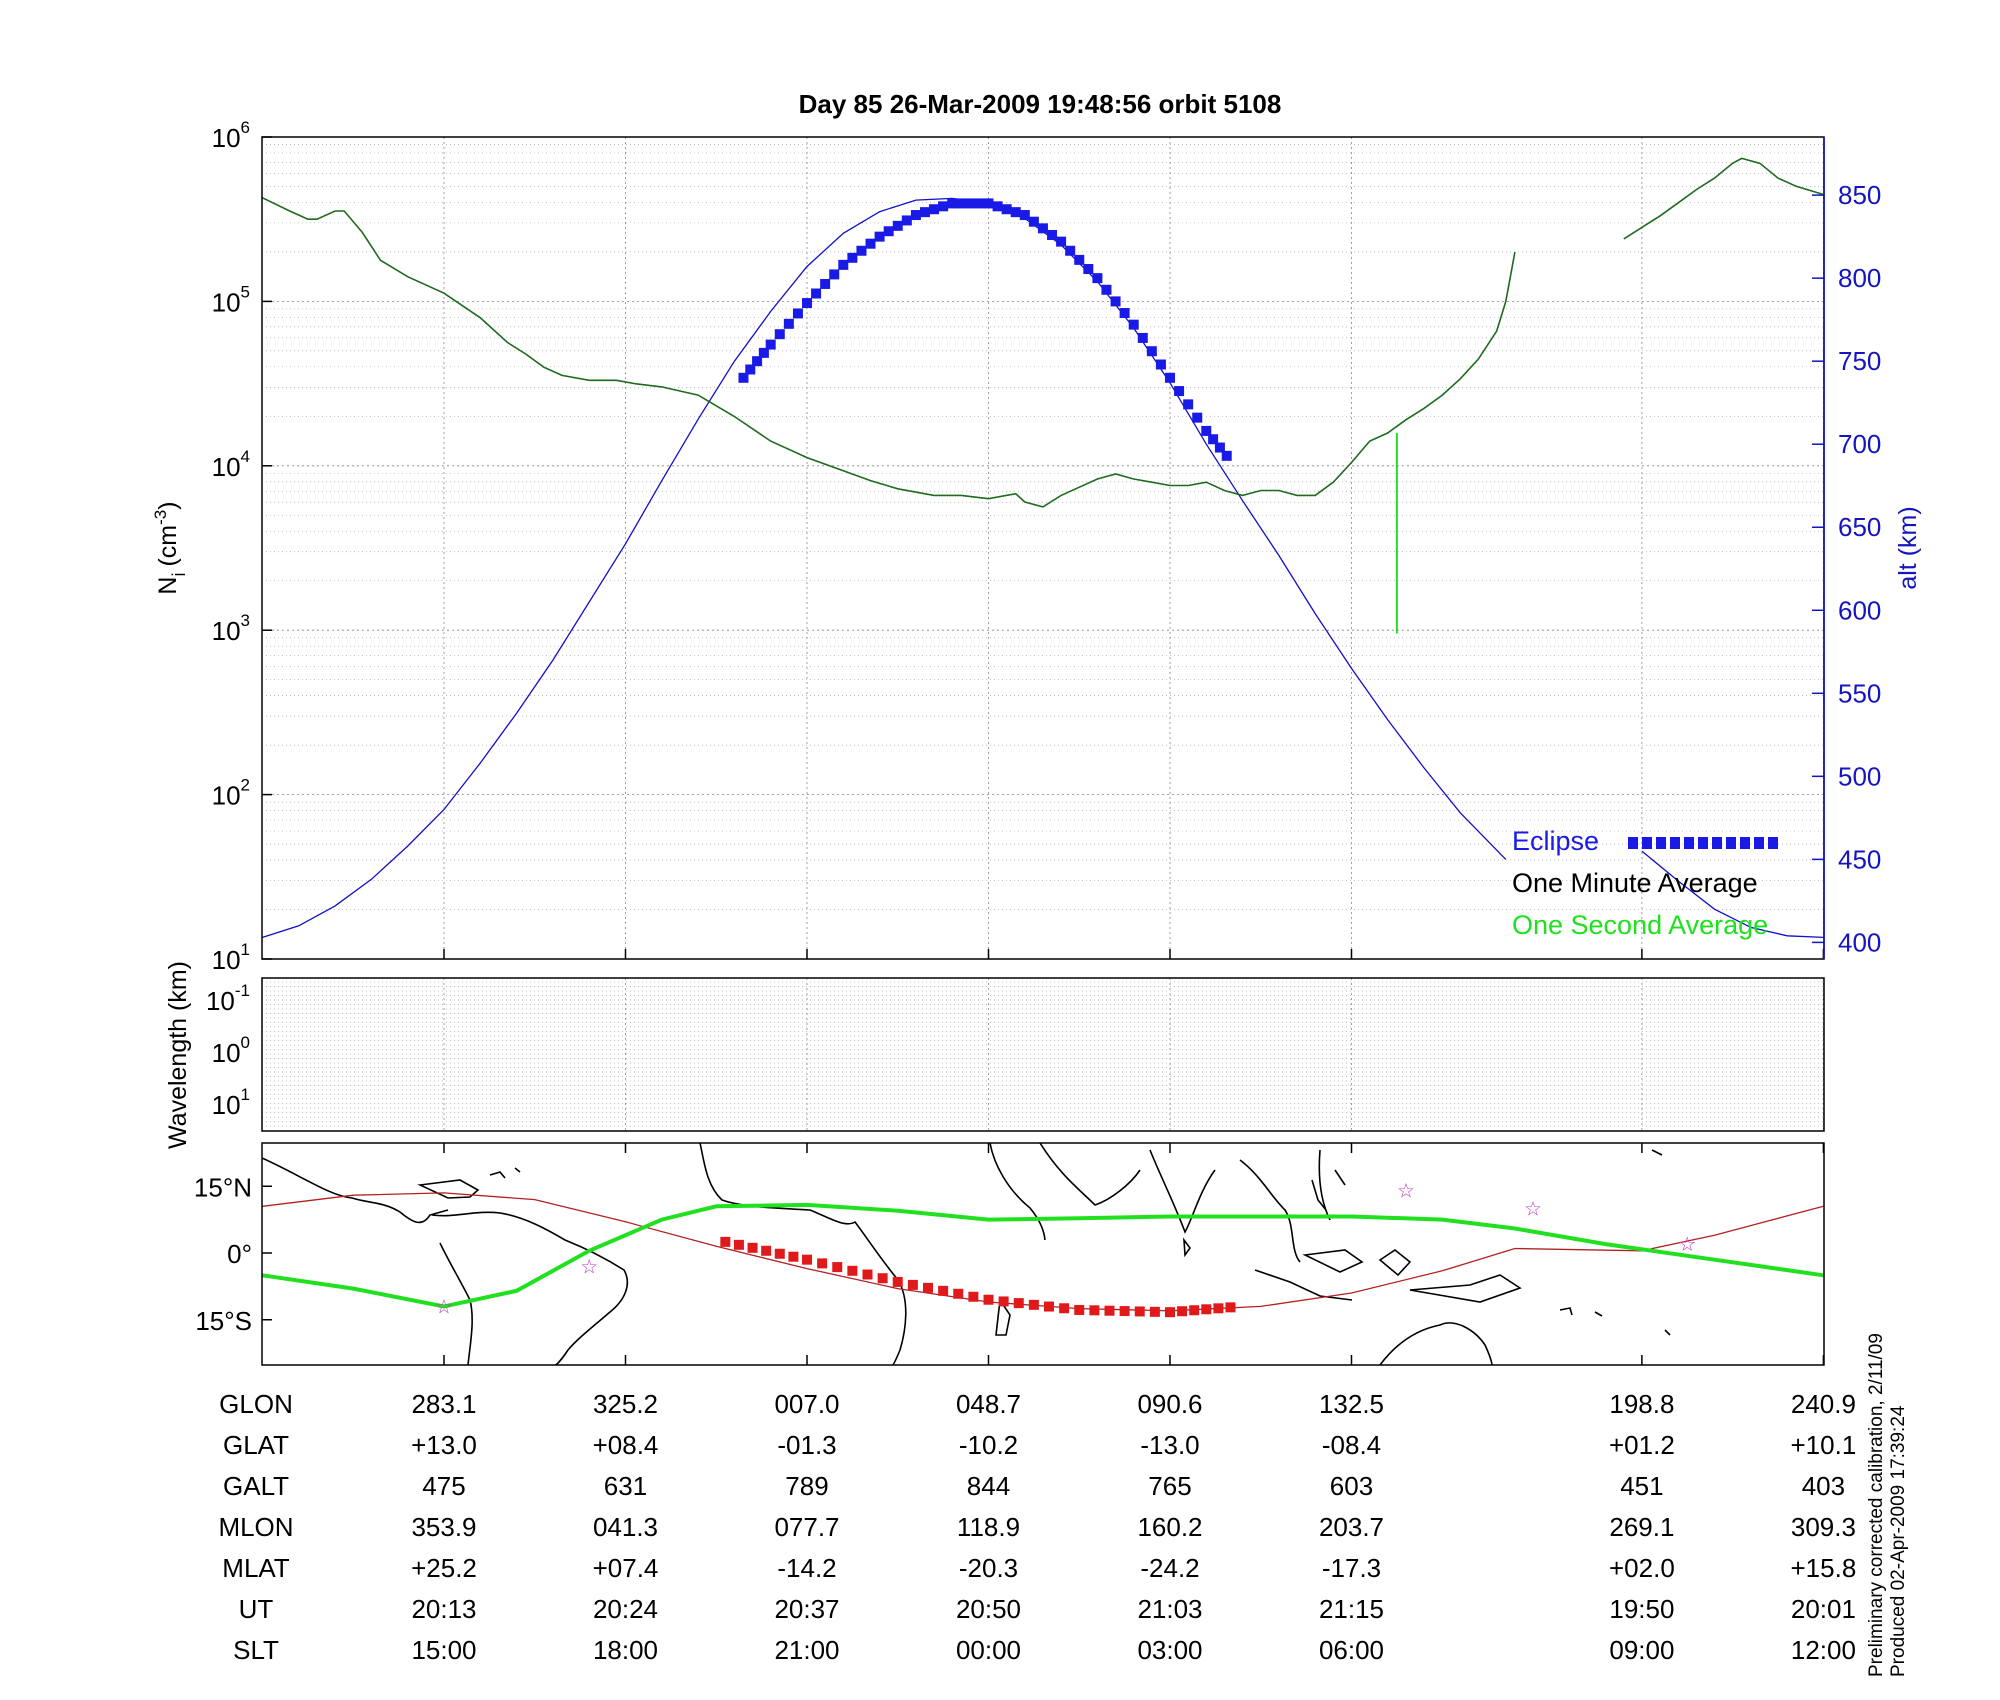 The height and width of the screenshot is (1700, 2000). I want to click on altitude-line, so click(1732, 894).